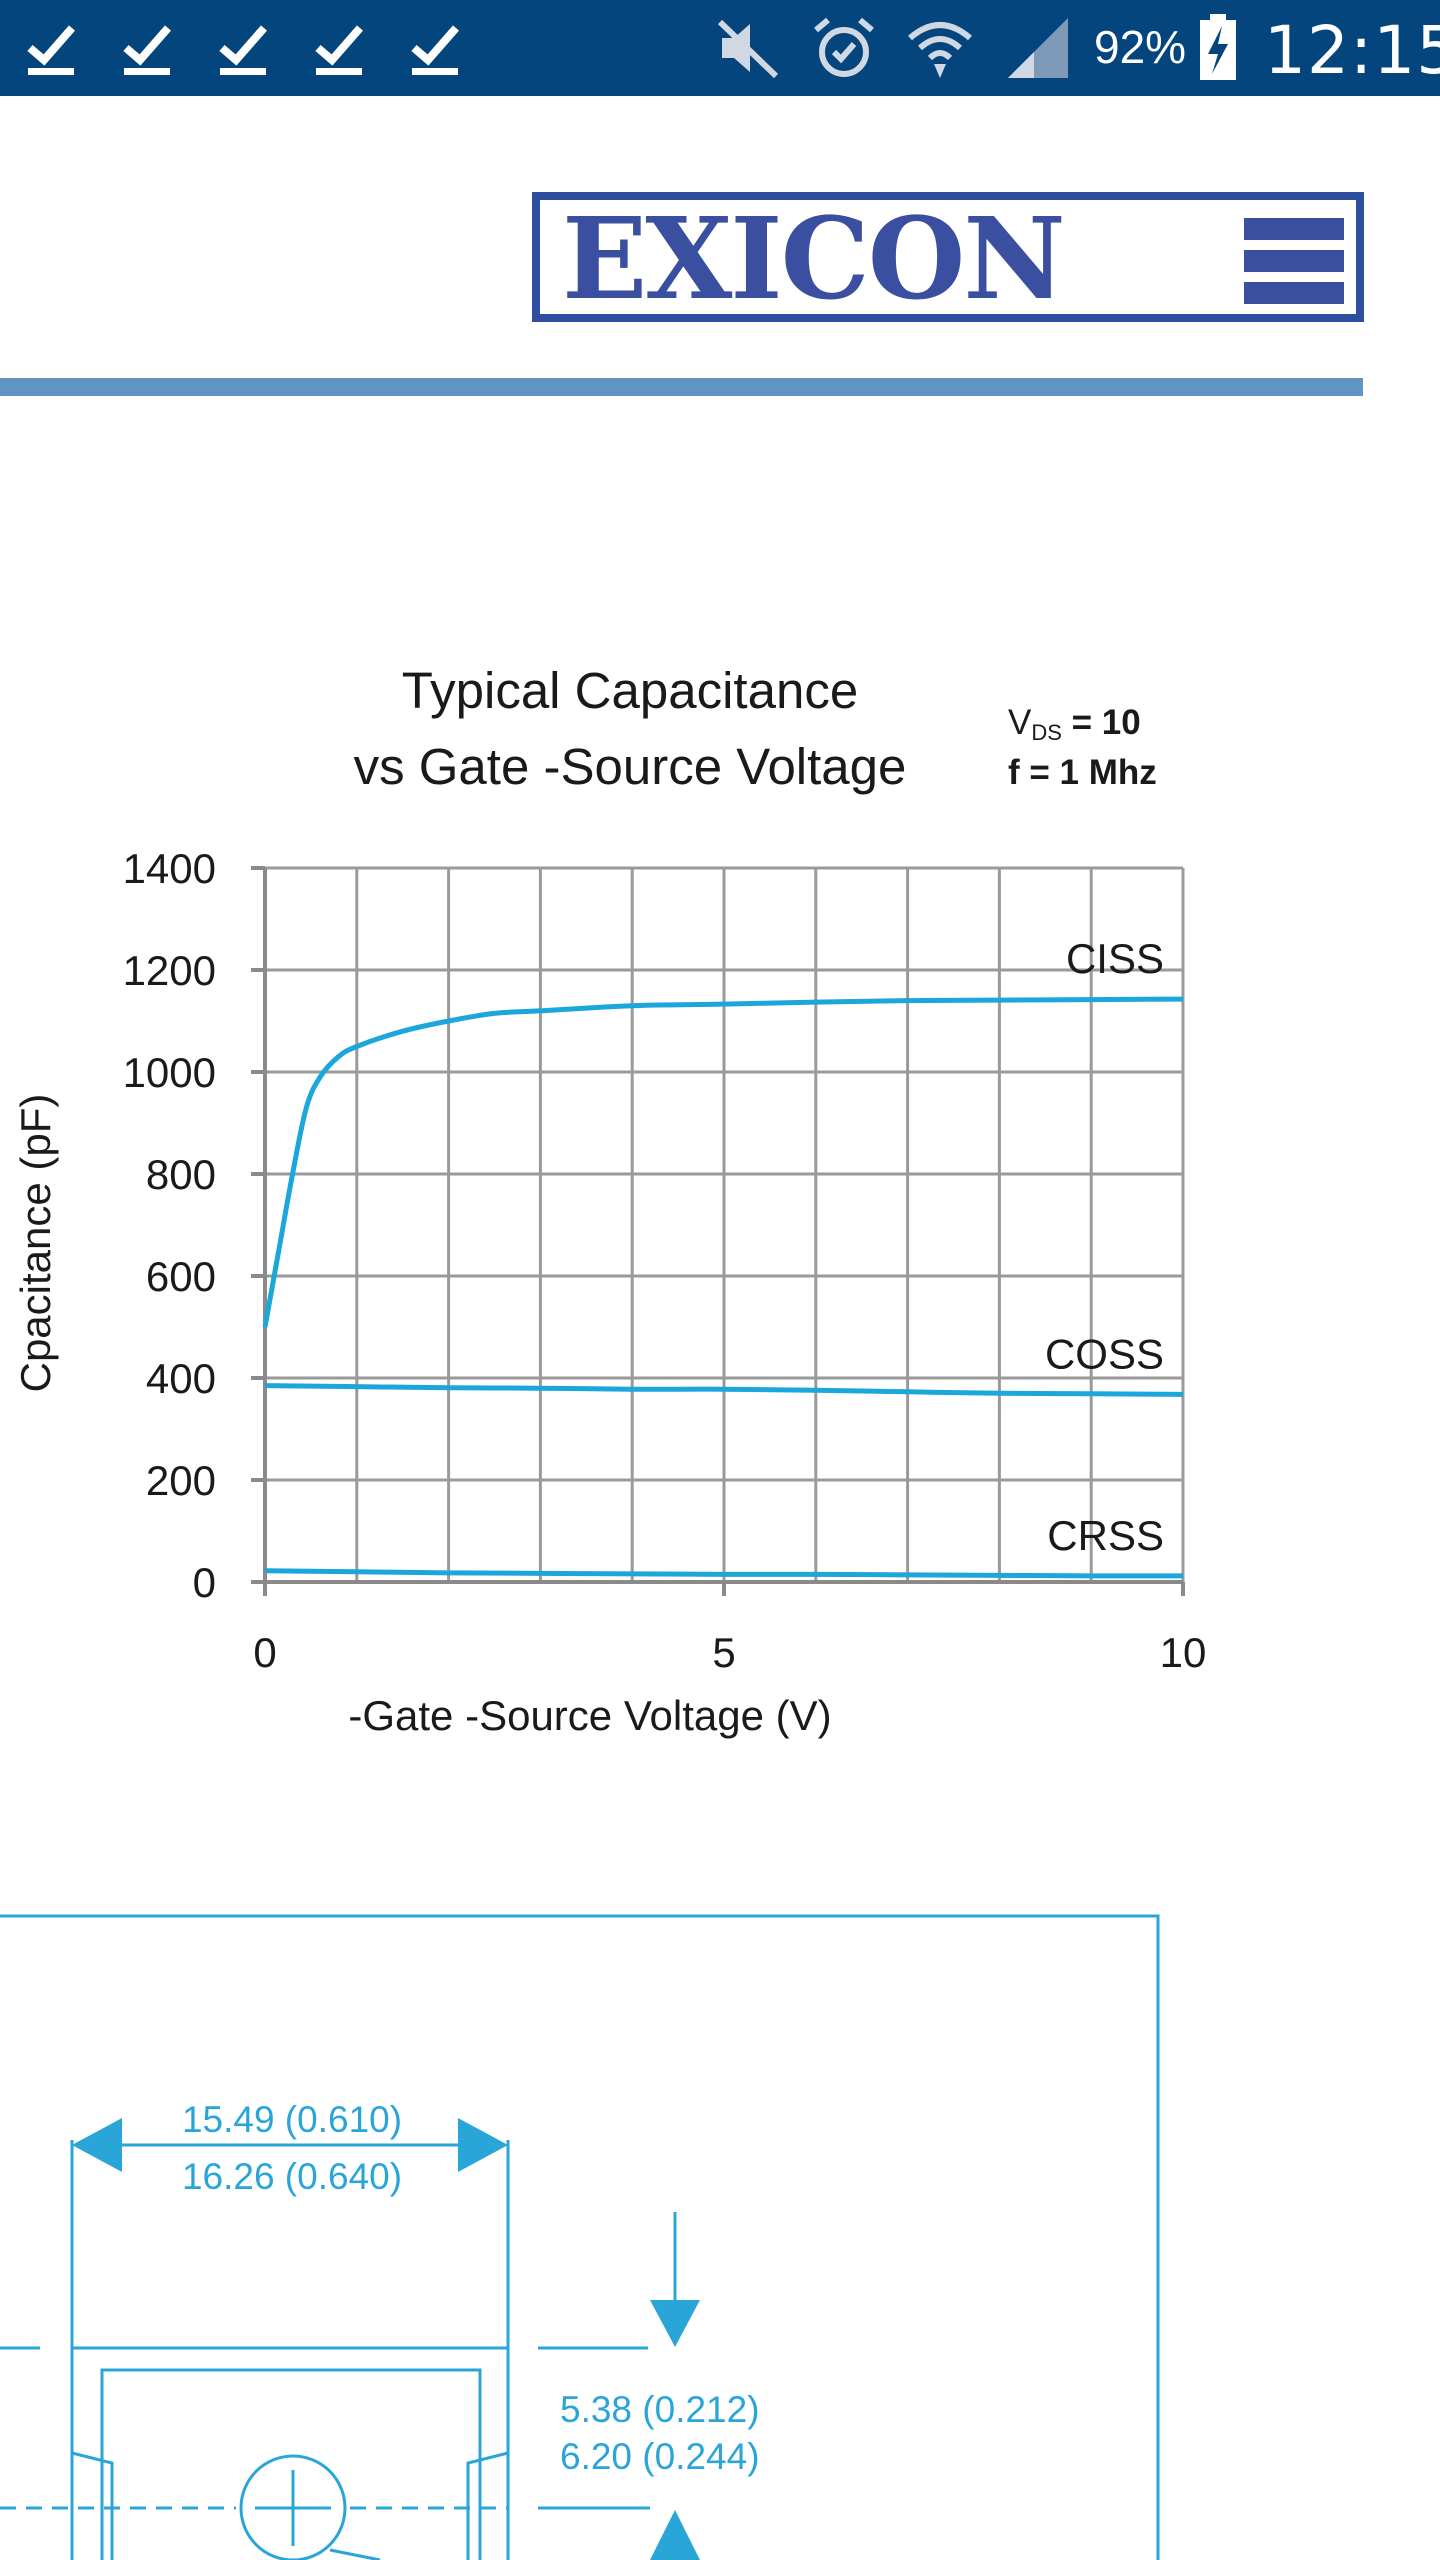 The width and height of the screenshot is (1440, 2560). What do you see at coordinates (204, 1582) in the screenshot?
I see `y-tick-label: 0` at bounding box center [204, 1582].